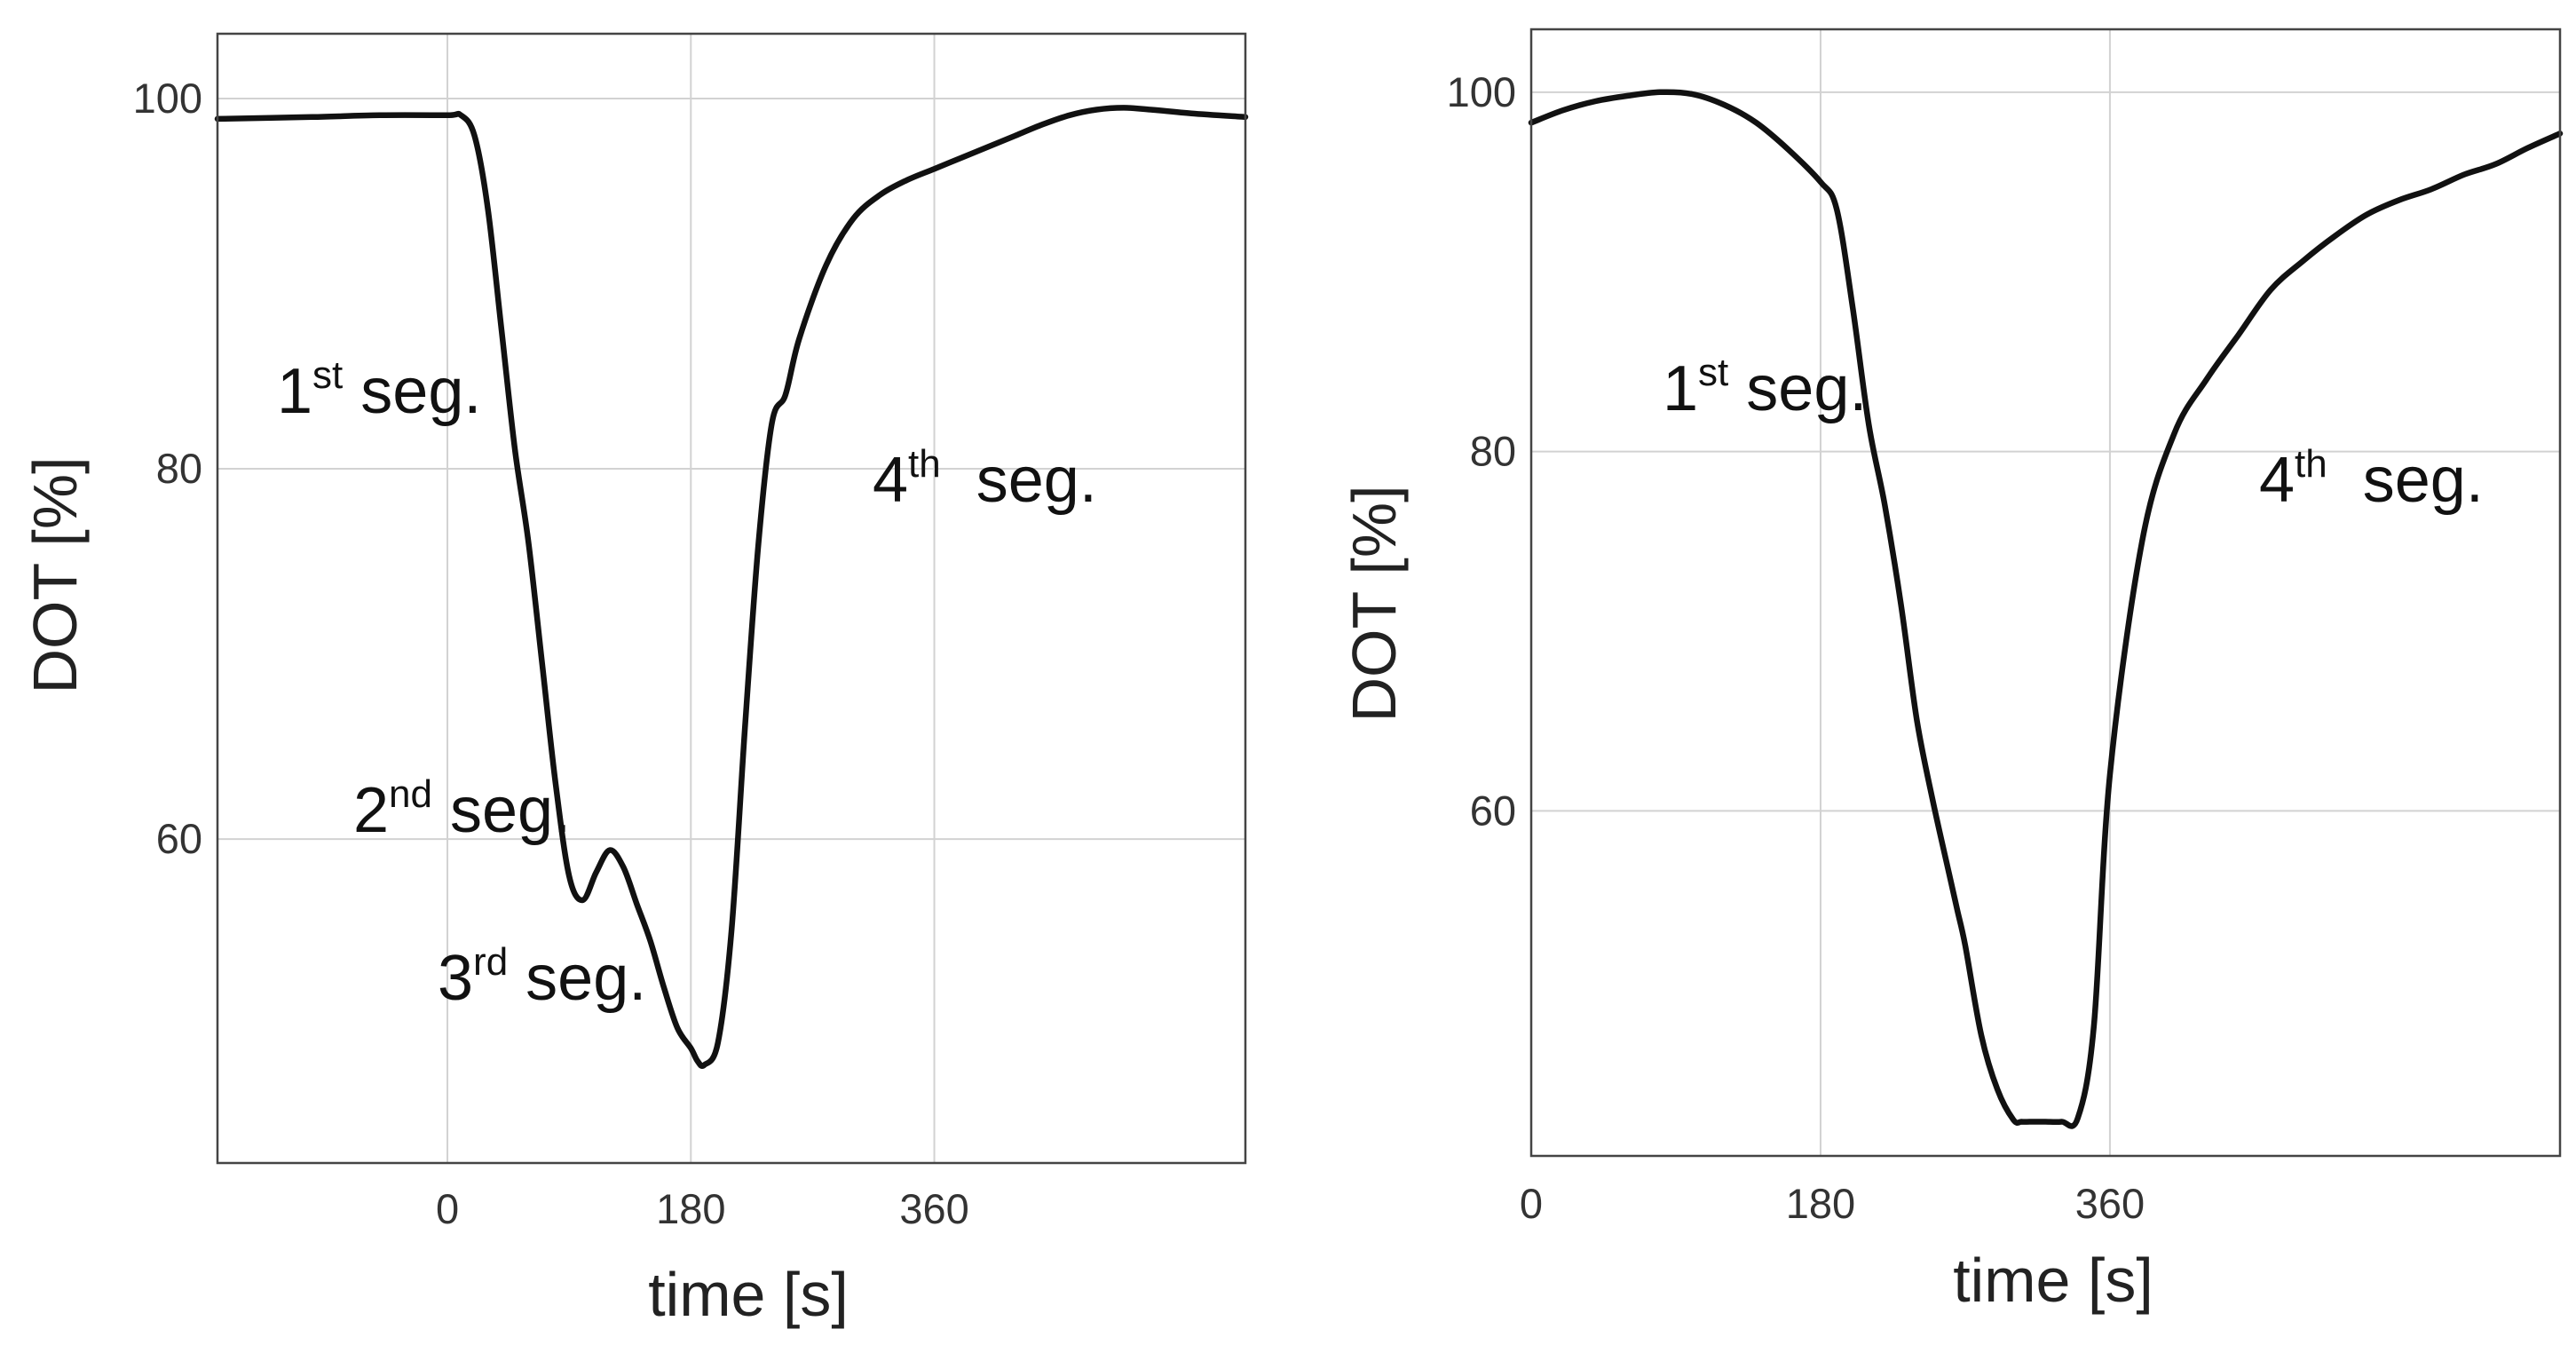 This screenshot has height=1353, width=2576. What do you see at coordinates (462, 809) in the screenshot?
I see `left-chart-annotation-2nd-seg: 2nd seg.` at bounding box center [462, 809].